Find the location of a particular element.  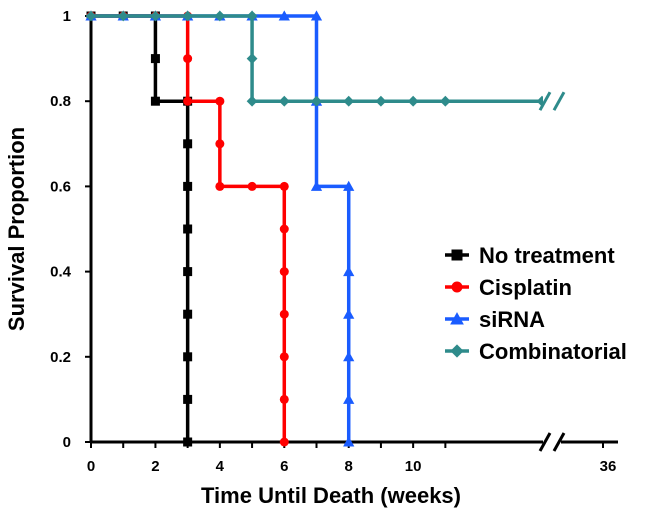

x-tick-label: 10 is located at coordinates (413, 466).